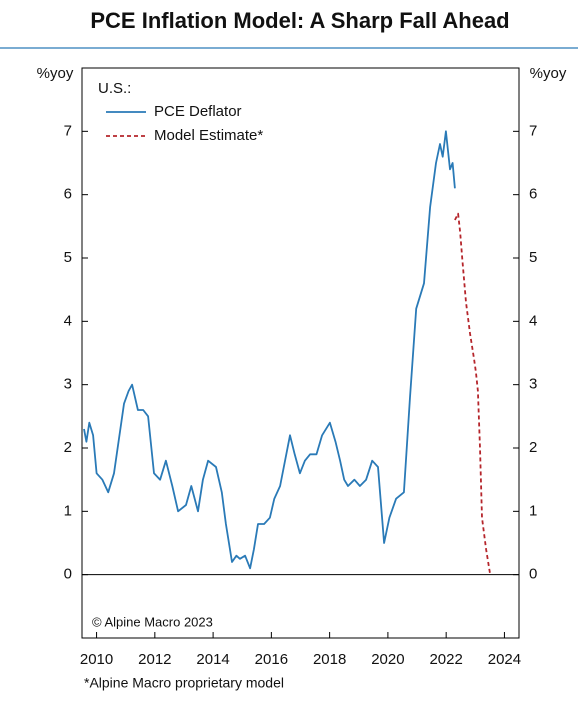 Image resolution: width=578 pixels, height=708 pixels. What do you see at coordinates (533, 574) in the screenshot?
I see `y2-tick-label: 0` at bounding box center [533, 574].